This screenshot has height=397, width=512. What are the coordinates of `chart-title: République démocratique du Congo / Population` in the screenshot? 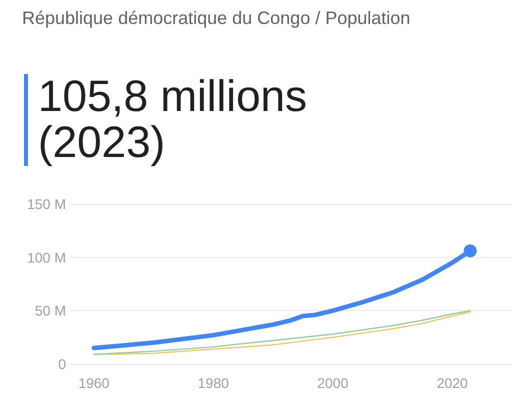 It's located at (216, 18).